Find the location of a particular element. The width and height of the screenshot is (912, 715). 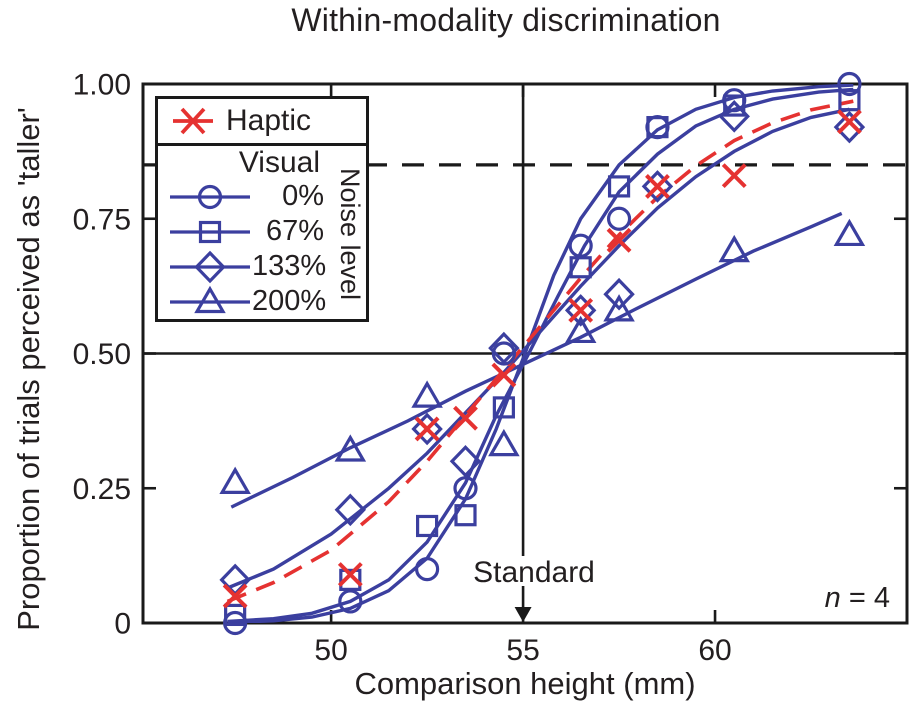

legend-visual-section: Visual 0% 67% 133% 200% Noise level is located at coordinates (262, 232).